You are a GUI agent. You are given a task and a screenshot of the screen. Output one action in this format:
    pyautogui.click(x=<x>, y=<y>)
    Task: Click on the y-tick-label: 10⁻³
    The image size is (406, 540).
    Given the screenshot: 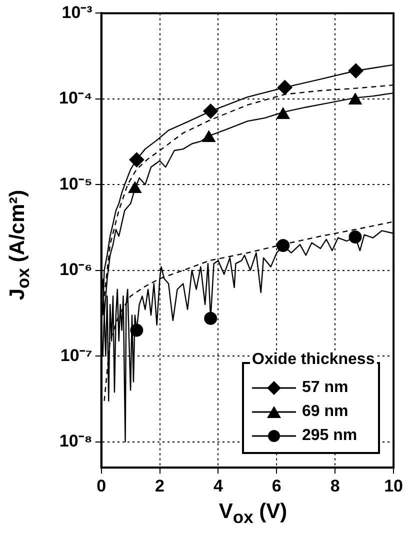 What is the action you would take?
    pyautogui.click(x=77, y=12)
    